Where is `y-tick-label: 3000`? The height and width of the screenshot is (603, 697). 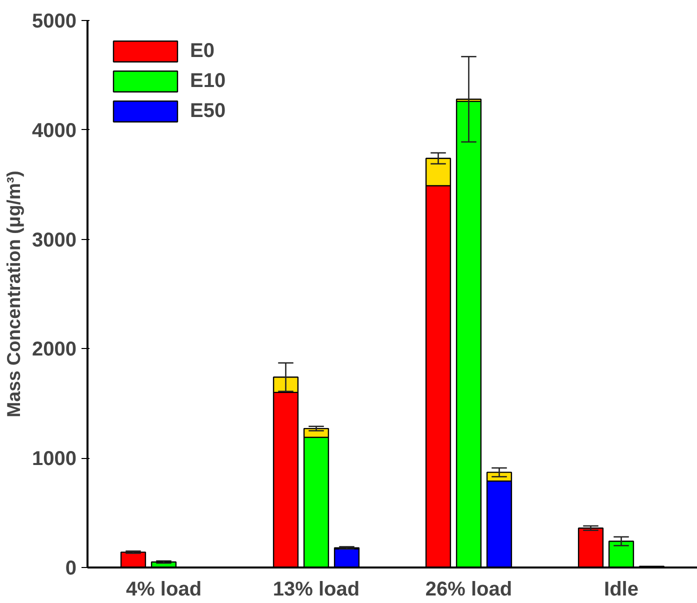
y-tick-label: 3000 is located at coordinates (54, 240).